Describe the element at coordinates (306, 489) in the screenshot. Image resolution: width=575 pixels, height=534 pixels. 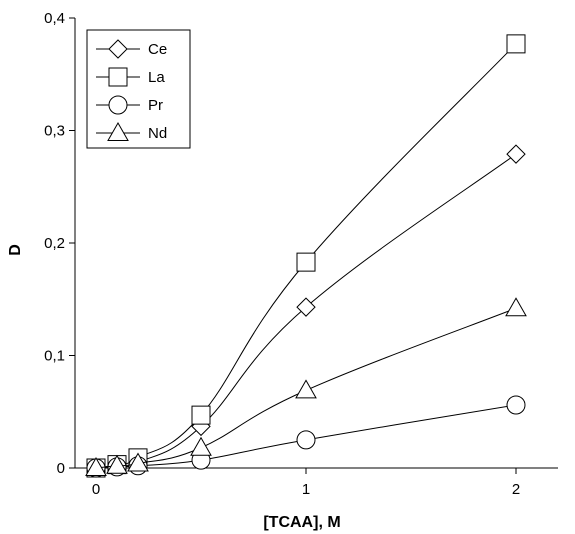
I see `x-tick-label: 1` at that location.